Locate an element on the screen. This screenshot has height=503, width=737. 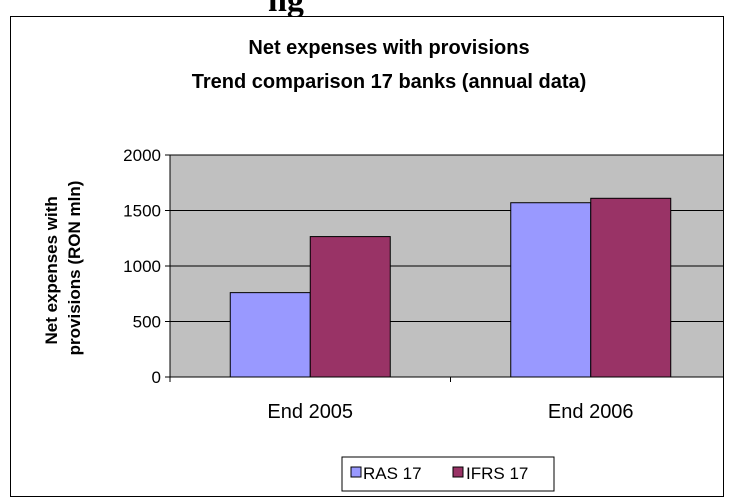
y-tick-label: 1000 is located at coordinates (142, 266).